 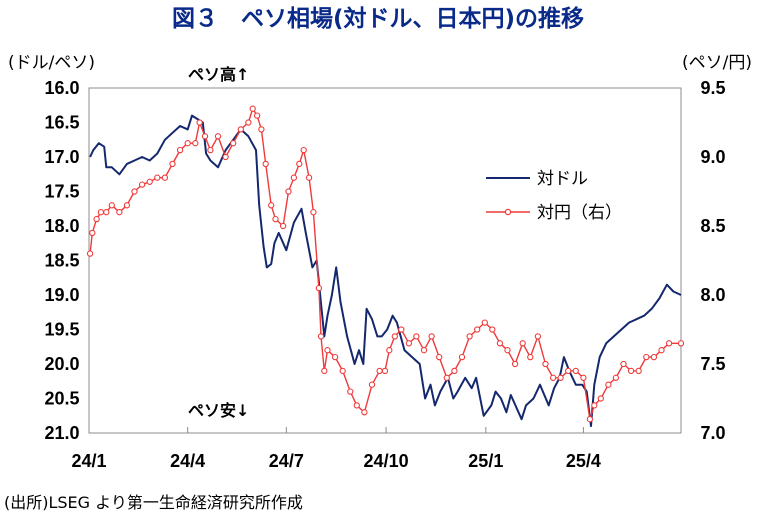 I want to click on left-tick-label: 19.5, so click(x=61, y=330).